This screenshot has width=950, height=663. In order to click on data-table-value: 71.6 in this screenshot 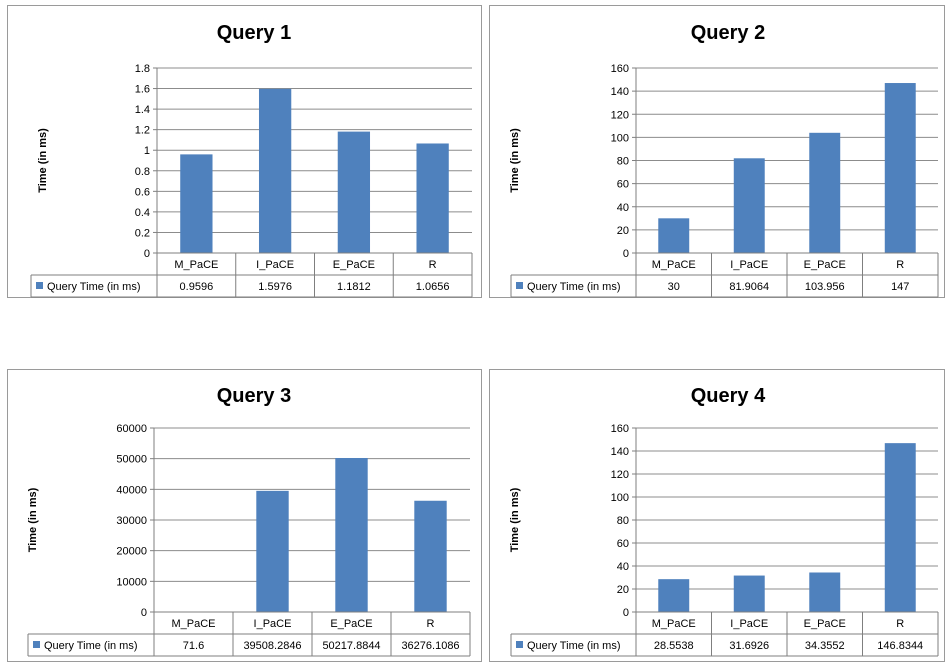, I will do `click(193, 646)`.